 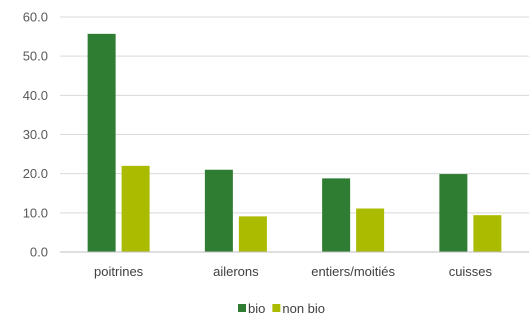 What do you see at coordinates (236, 271) in the screenshot?
I see `x-category-label: ailerons` at bounding box center [236, 271].